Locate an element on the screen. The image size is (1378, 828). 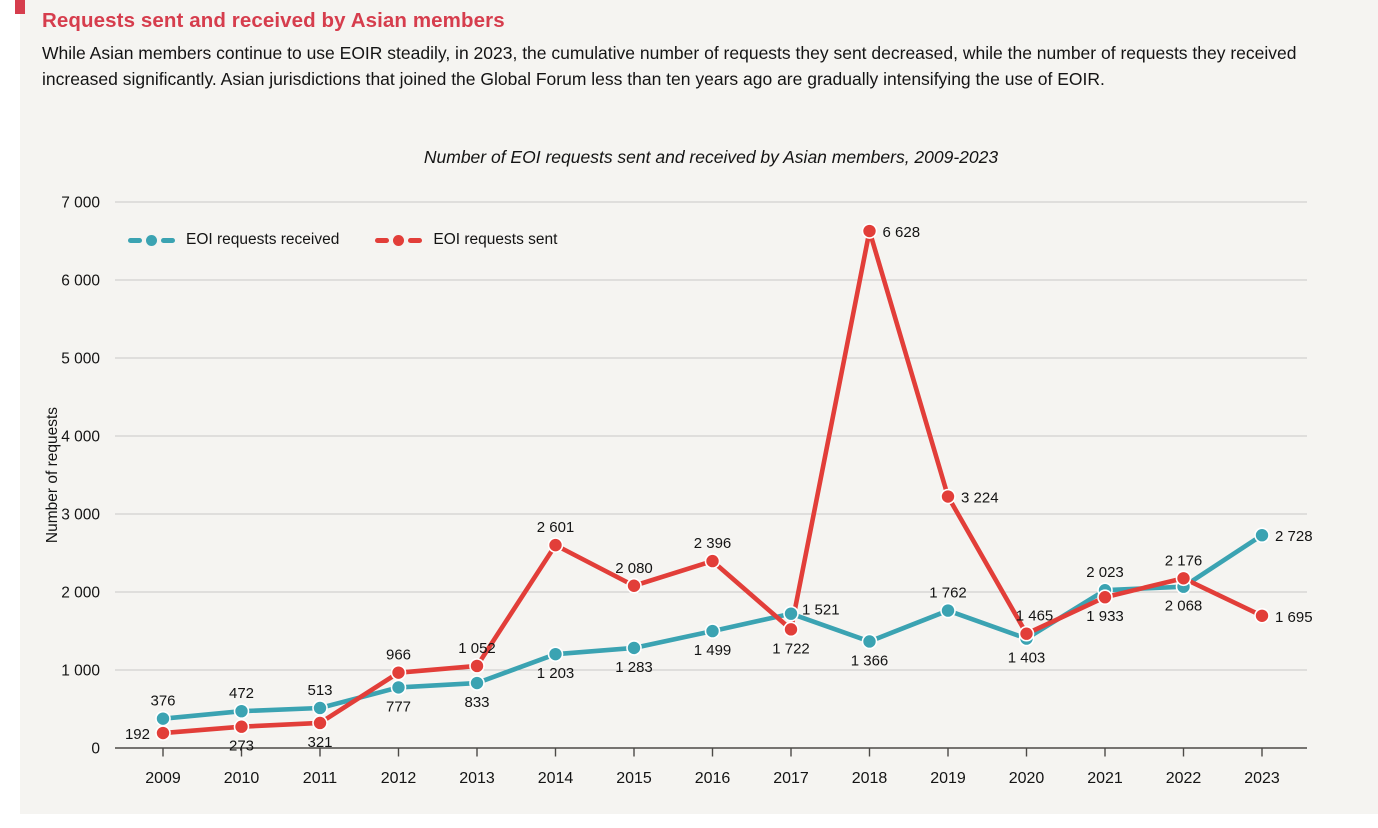
point-label-sent-2014: 2 601 is located at coordinates (556, 527).